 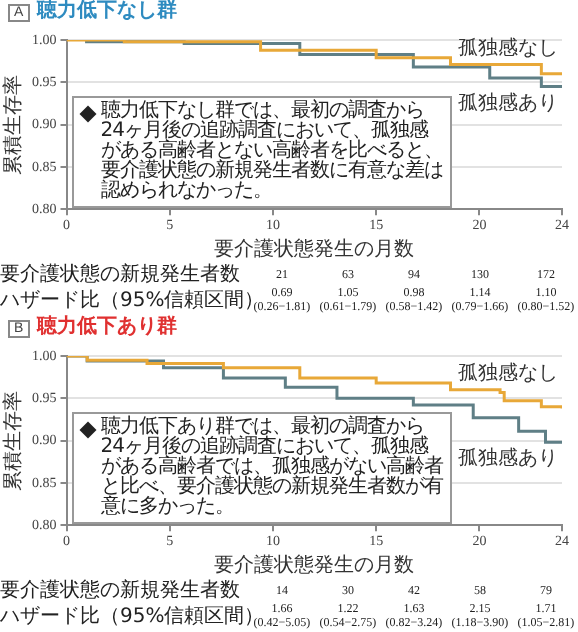 What do you see at coordinates (272, 150) in the screenshot?
I see `annotation: 聴力低下なし群では、最初の調査から24ヶ月後の追跡調査において、孤独感がある高齢者とない高齢者を比べると、要介護状態の新規発生者数に有意な差は認められなかった。` at bounding box center [272, 150].